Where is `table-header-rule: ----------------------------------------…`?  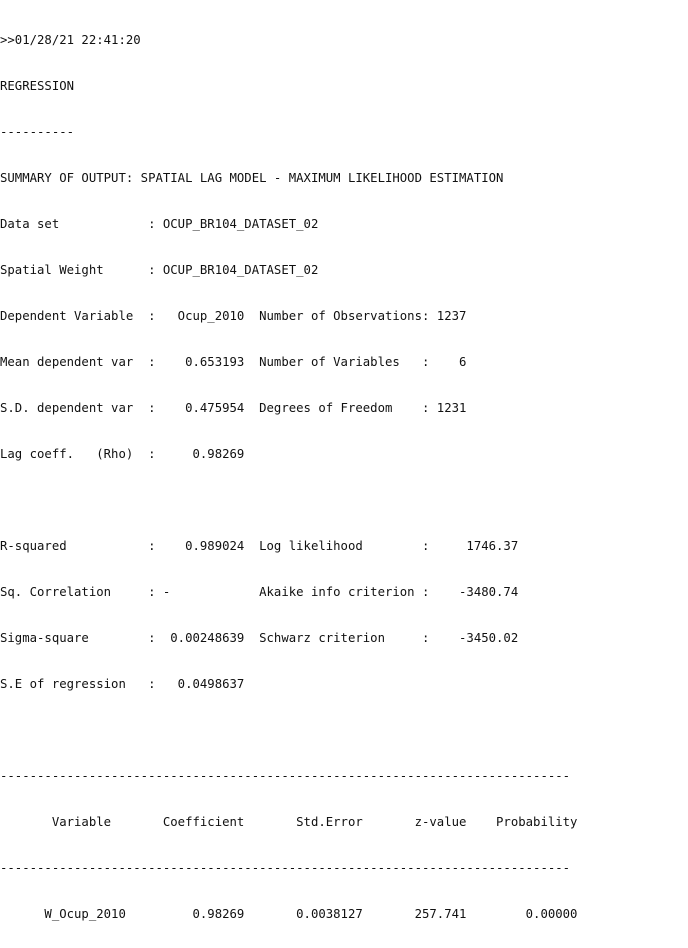 table-header-rule: ----------------------------------------… is located at coordinates (285, 868).